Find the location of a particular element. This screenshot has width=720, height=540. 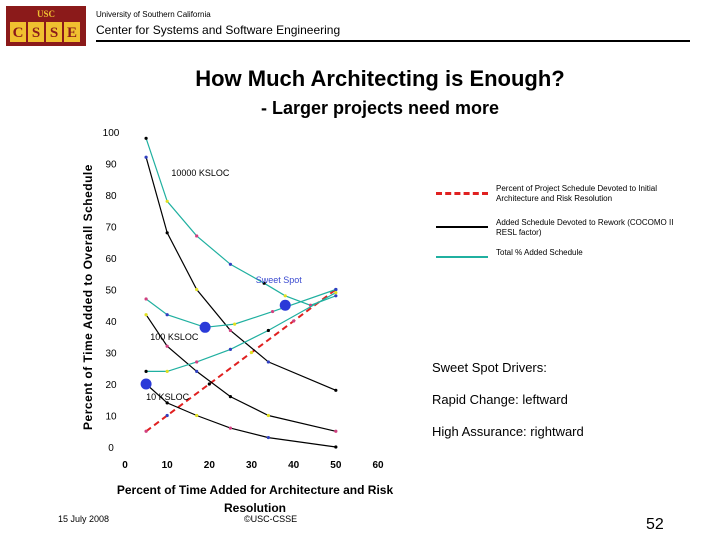

usc-csse-logo: USC C S S E is located at coordinates (46, 26).